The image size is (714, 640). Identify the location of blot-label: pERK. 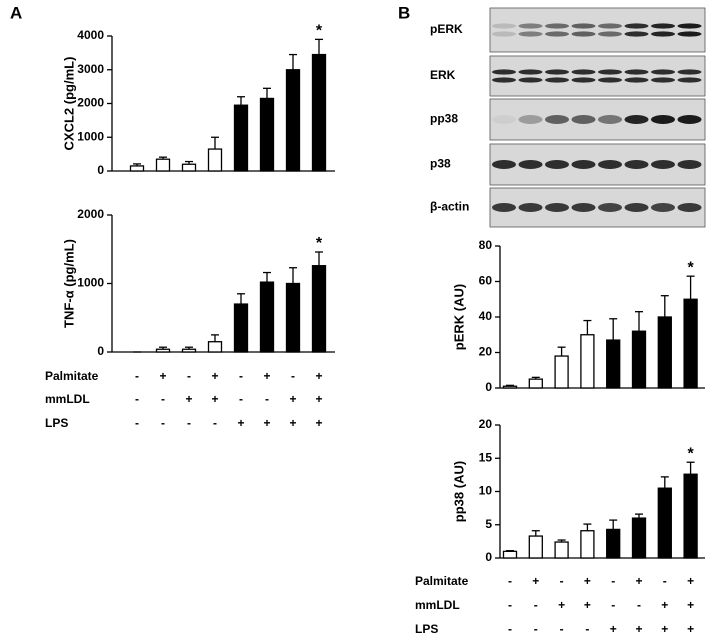
(446, 29).